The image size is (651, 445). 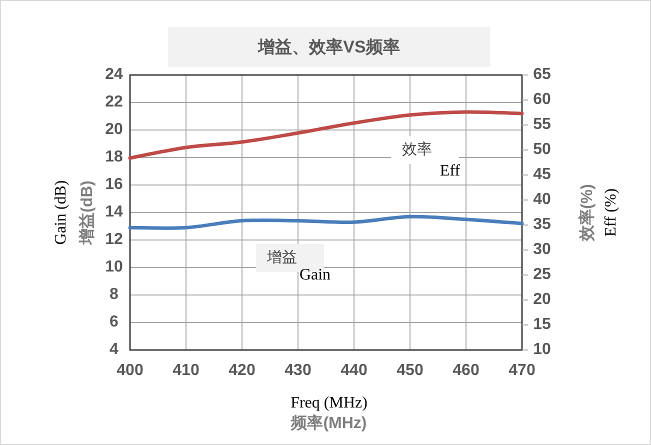 What do you see at coordinates (542, 199) in the screenshot?
I see `y2-tick-label: 40` at bounding box center [542, 199].